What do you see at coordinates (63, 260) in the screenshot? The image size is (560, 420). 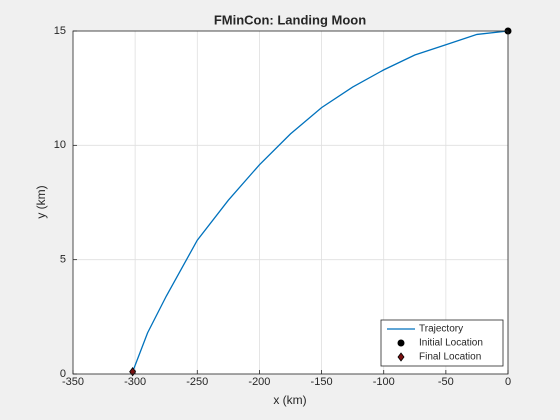 I see `y-tick-label: 5` at bounding box center [63, 260].